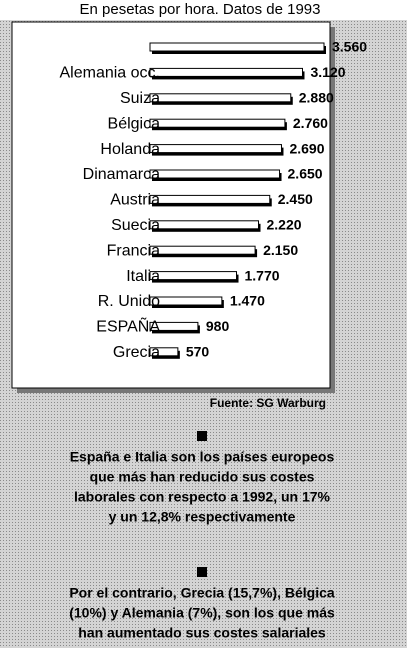 This screenshot has width=407, height=648. Describe the element at coordinates (268, 403) in the screenshot. I see `source: Fuente: SG Warburg` at that location.